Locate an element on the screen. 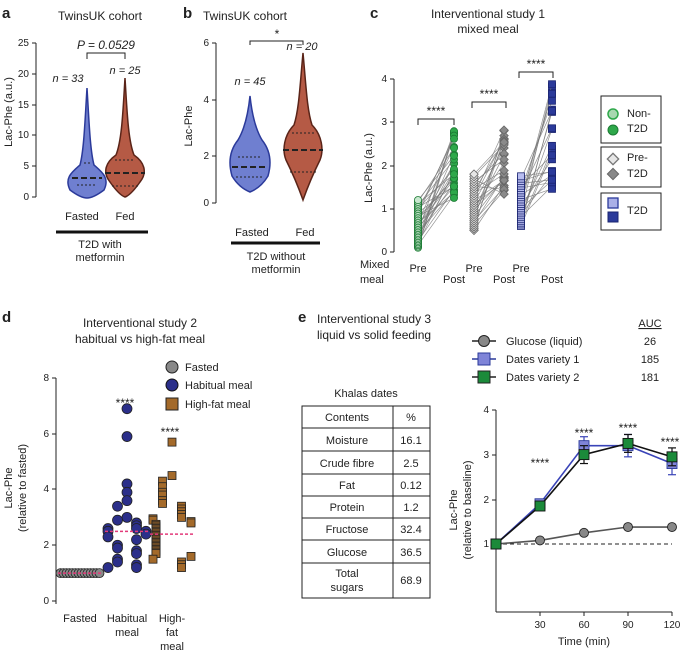 The image size is (685, 650). table-cell: Fat is located at coordinates (347, 486).